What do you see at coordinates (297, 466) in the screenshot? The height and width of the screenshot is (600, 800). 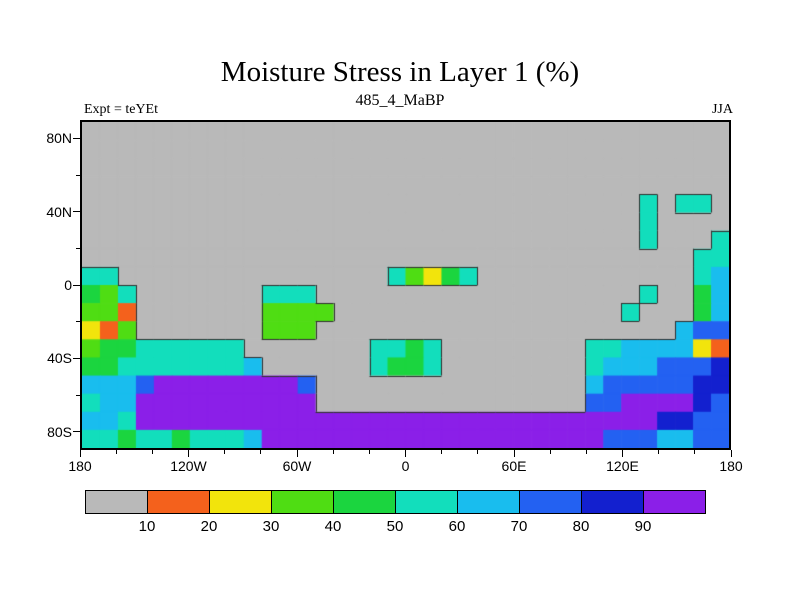 I see `x-axis-label: 60W` at bounding box center [297, 466].